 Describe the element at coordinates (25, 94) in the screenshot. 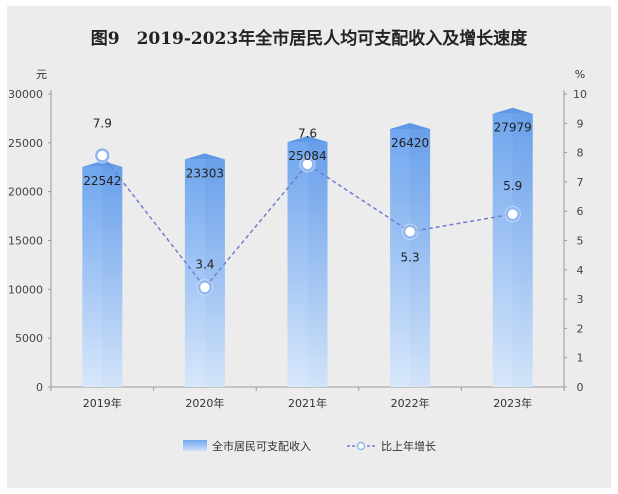

I see `left-tick-label: 30000` at that location.